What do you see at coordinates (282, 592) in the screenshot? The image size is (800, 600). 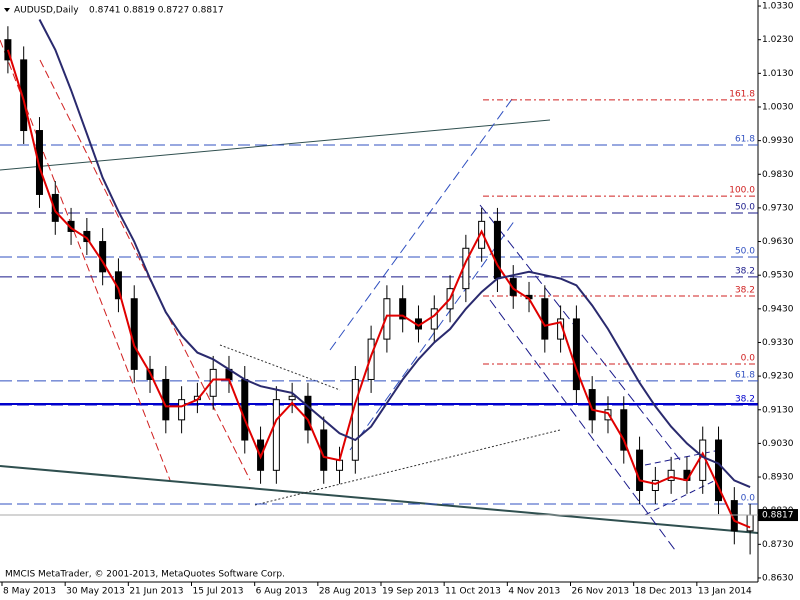 I see `x-tick-label: 6 Aug 2013` at bounding box center [282, 592].